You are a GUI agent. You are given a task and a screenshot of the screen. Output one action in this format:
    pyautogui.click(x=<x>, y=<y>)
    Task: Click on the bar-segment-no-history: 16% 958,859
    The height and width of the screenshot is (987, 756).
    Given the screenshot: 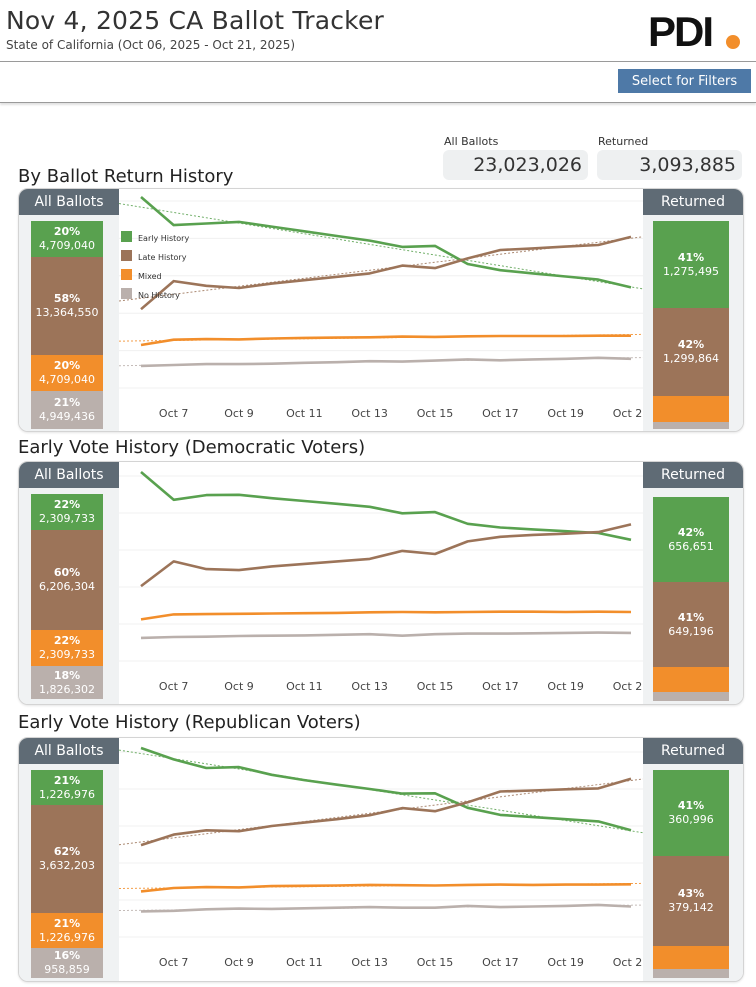 What is the action you would take?
    pyautogui.click(x=67, y=963)
    